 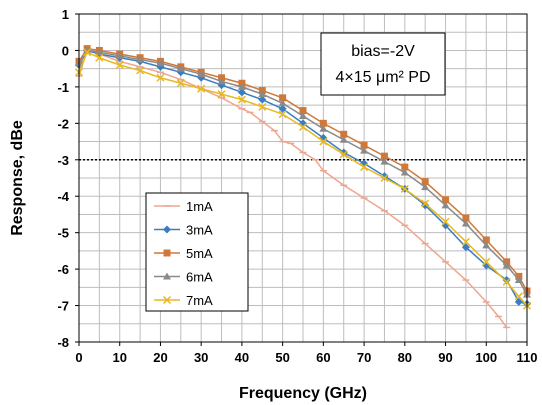 What do you see at coordinates (382, 77) in the screenshot?
I see `annotation-line-2: 4×15 μm² PD` at bounding box center [382, 77].